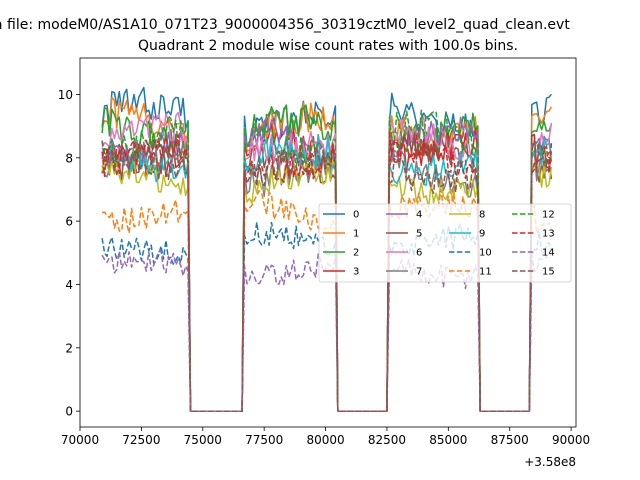  I want to click on legend-label-8: 8, so click(482, 215).